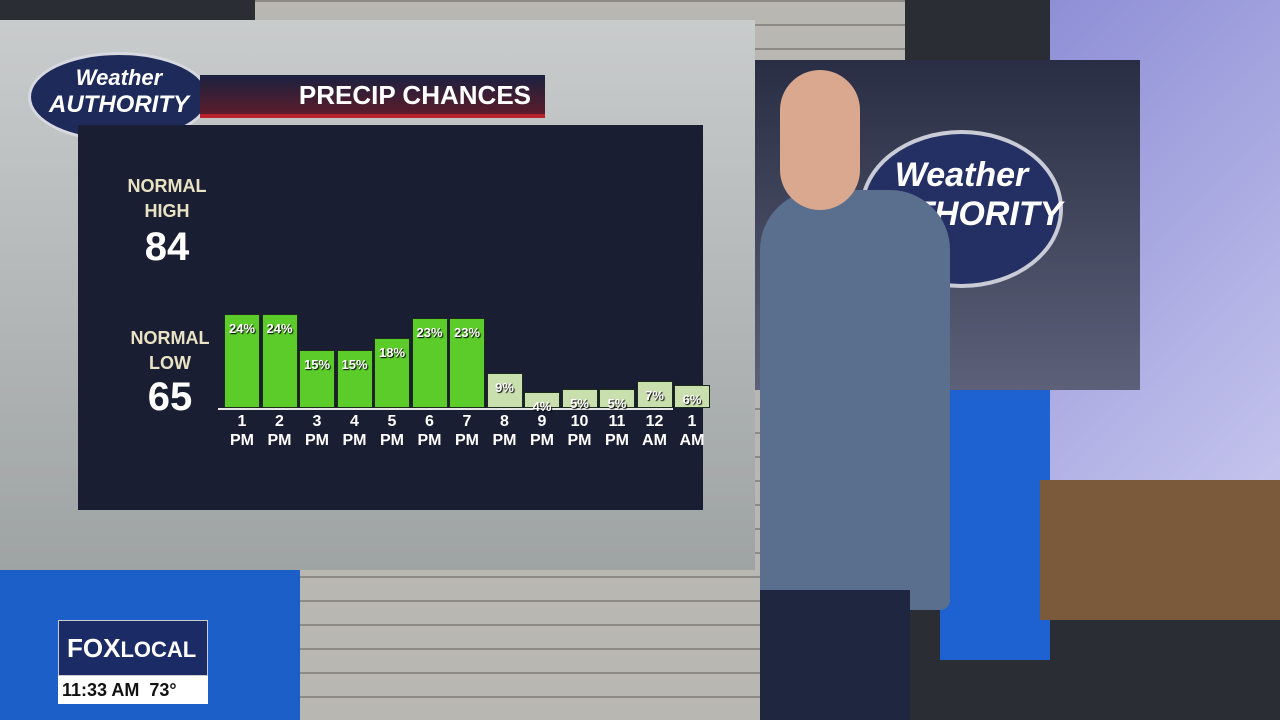  I want to click on x-tick-label: 6 PM, so click(429, 431).